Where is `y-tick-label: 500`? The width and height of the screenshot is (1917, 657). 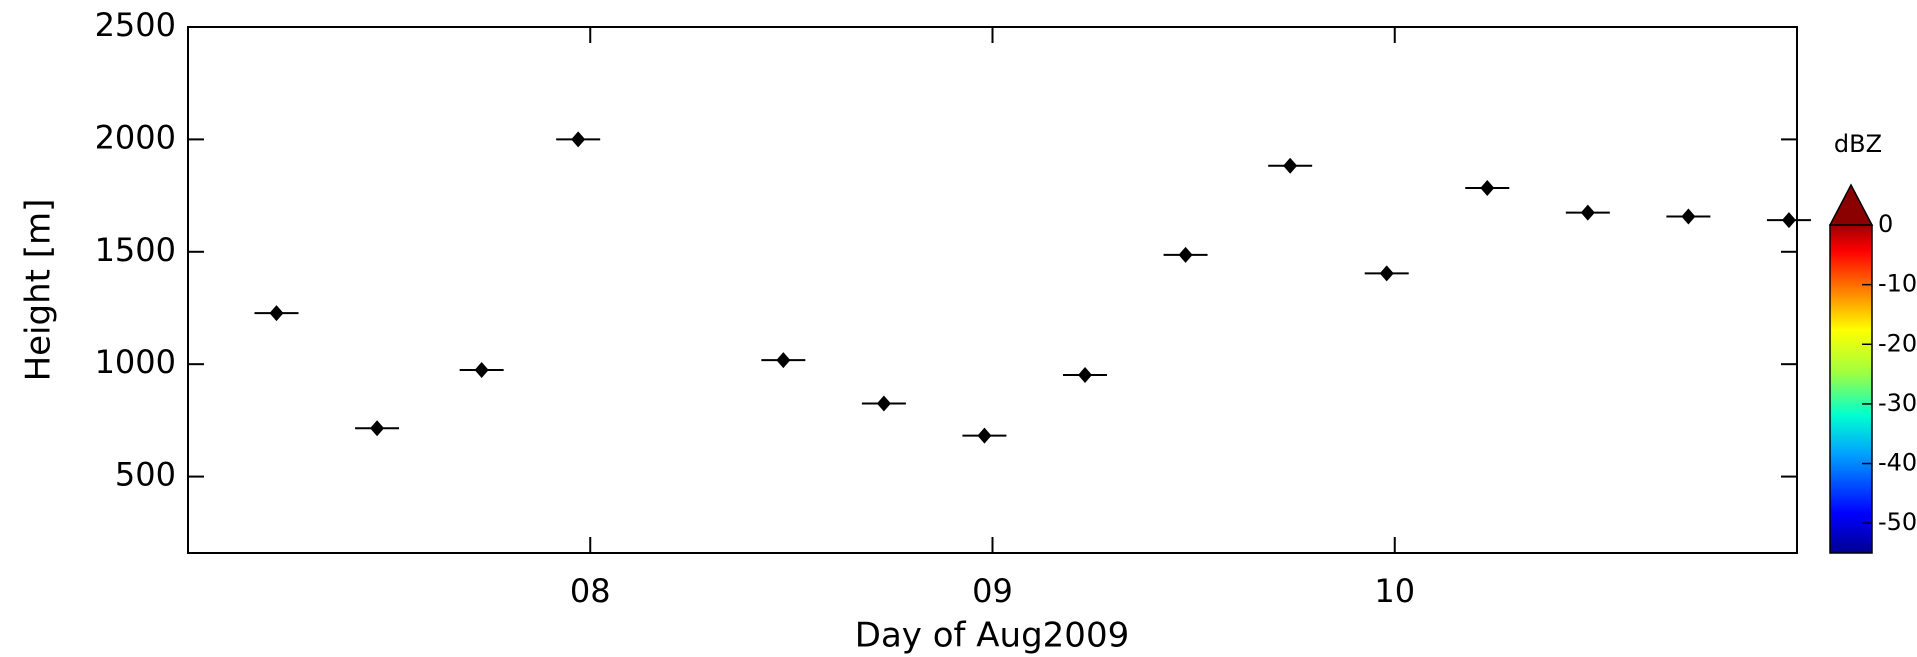
y-tick-label: 500 is located at coordinates (145, 475).